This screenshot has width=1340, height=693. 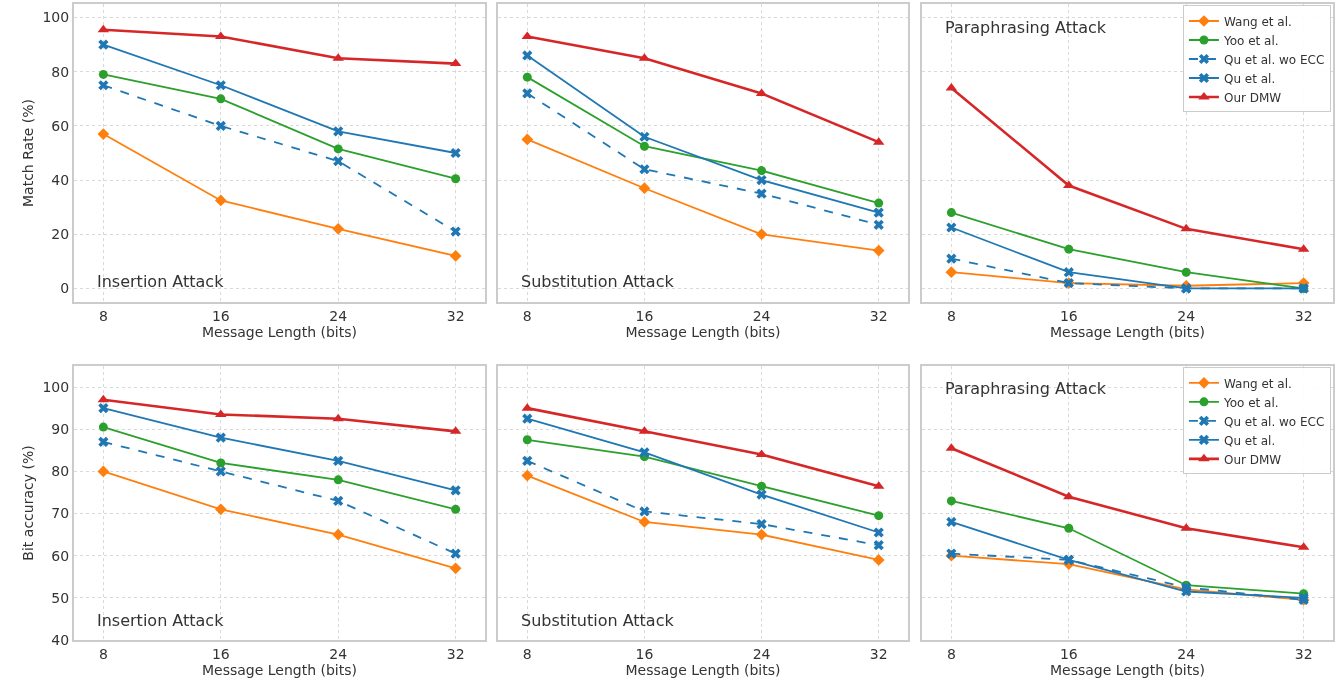 What do you see at coordinates (60, 234) in the screenshot?
I see `y-tick-label: 20` at bounding box center [60, 234].